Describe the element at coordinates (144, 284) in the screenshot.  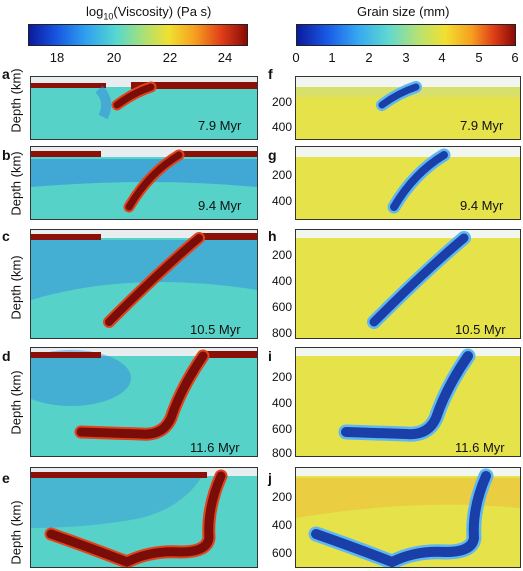
I see `viscosity-panel-c` at that location.